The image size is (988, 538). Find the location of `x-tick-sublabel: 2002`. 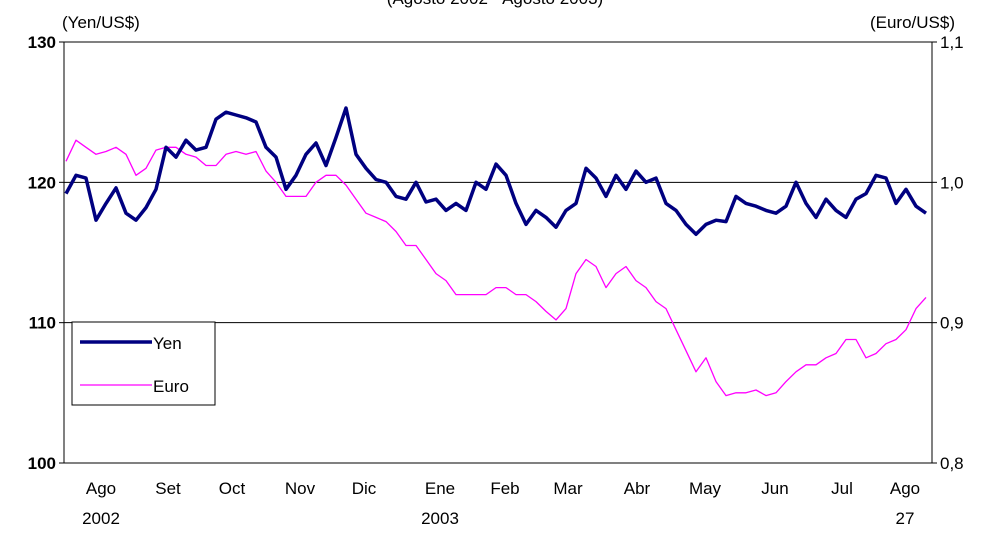

x-tick-sublabel: 2002 is located at coordinates (101, 518).